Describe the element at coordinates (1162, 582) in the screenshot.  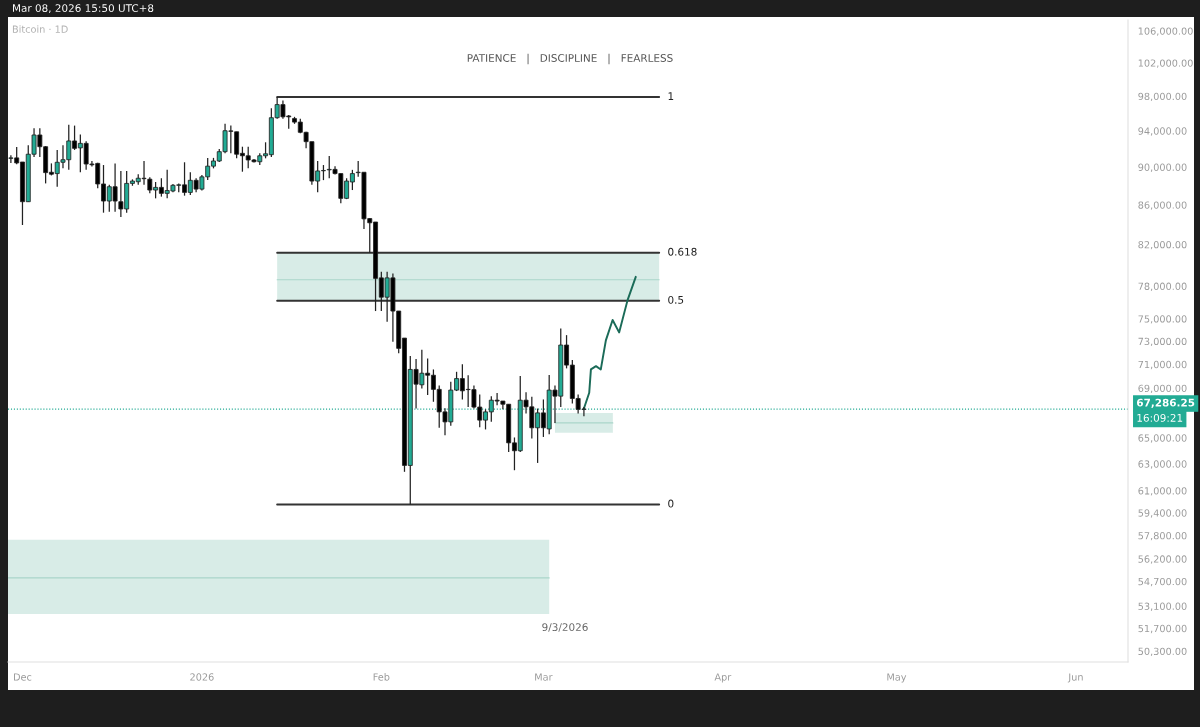
I see `y-tick-label: 54,700.00` at that location.